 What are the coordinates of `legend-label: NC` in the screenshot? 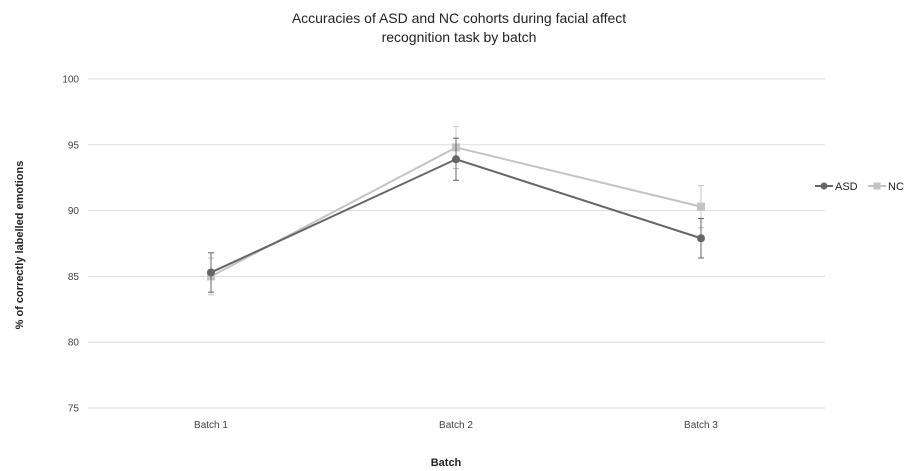 It's located at (896, 187).